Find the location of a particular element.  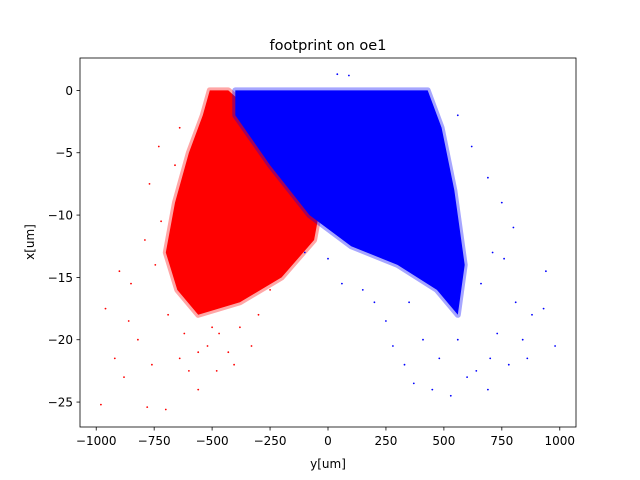

x-tick-label: 750 is located at coordinates (501, 441).